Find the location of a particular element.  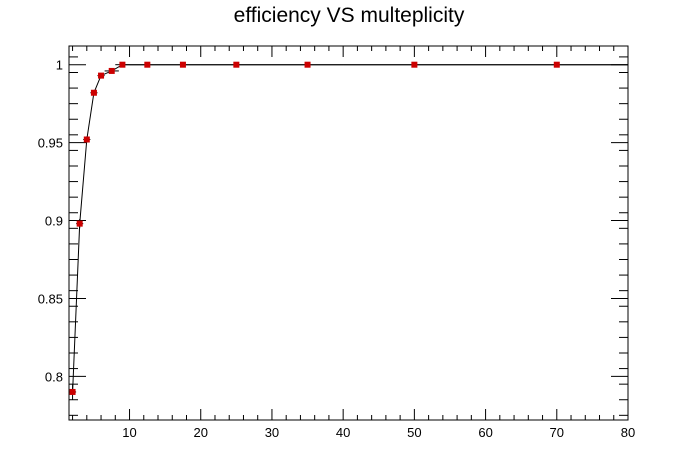

x-tick-label: 60 is located at coordinates (485, 432).